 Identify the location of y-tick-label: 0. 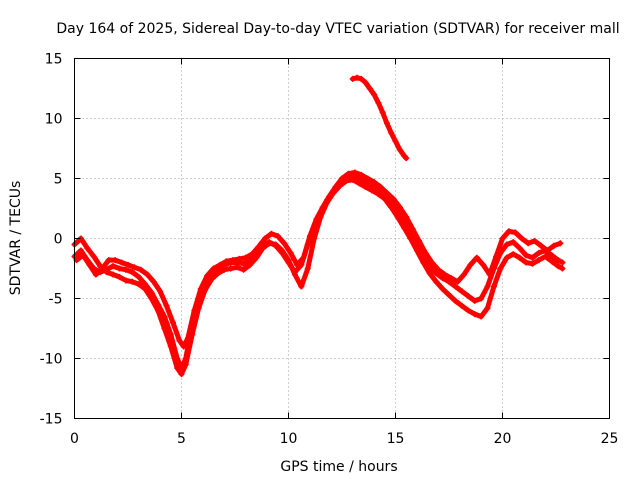
(58, 240).